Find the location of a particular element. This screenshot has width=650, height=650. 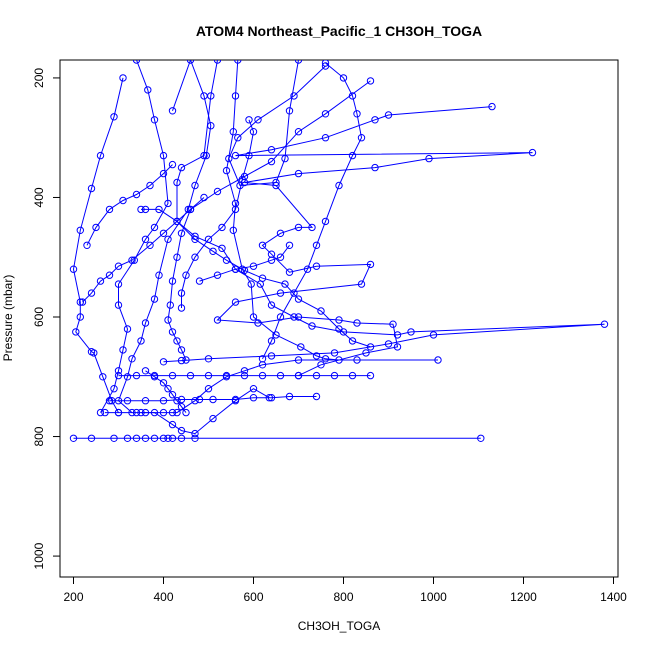

x-tick-label: 400 is located at coordinates (163, 597).